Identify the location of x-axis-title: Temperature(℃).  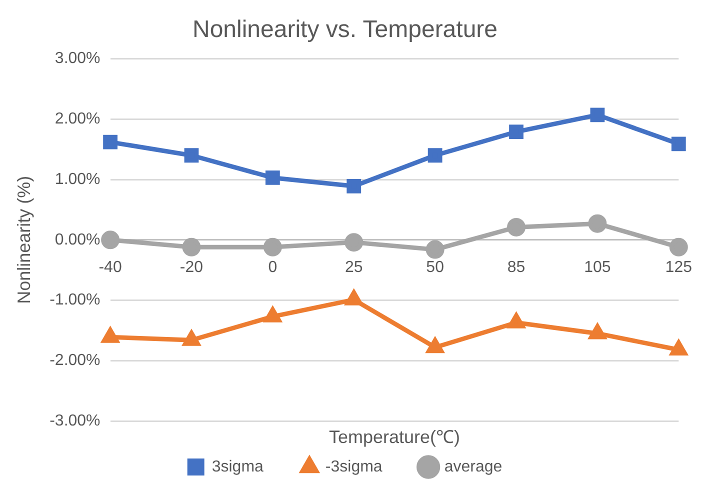
(394, 436).